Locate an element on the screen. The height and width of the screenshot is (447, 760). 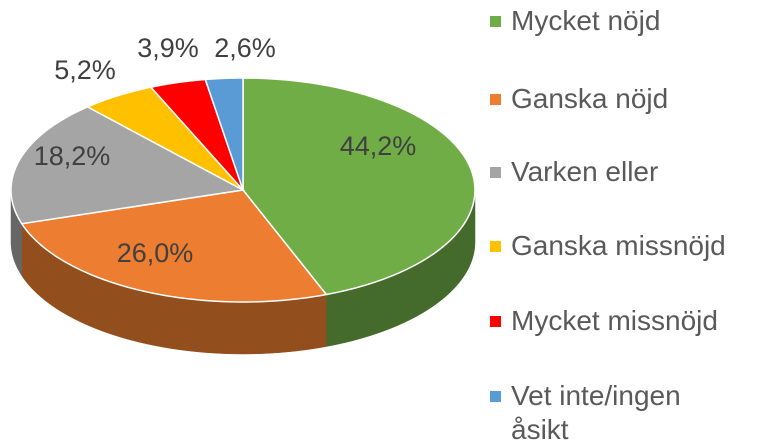
legend-item: Mycket nöjd is located at coordinates (615, 21).